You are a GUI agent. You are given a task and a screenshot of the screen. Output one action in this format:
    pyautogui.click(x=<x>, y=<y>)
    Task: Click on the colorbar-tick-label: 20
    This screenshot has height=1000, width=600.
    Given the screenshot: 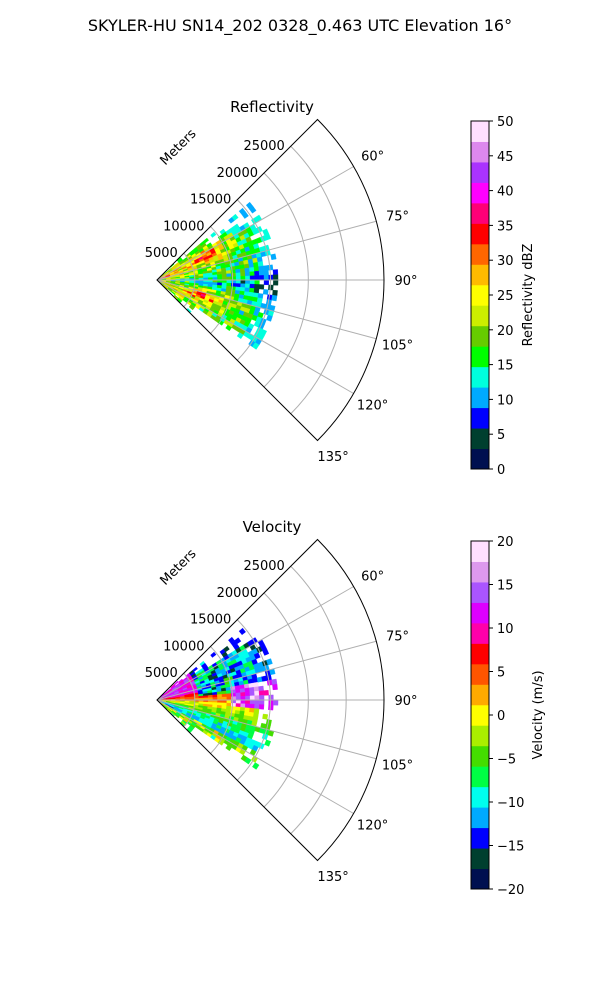 What is the action you would take?
    pyautogui.click(x=505, y=331)
    